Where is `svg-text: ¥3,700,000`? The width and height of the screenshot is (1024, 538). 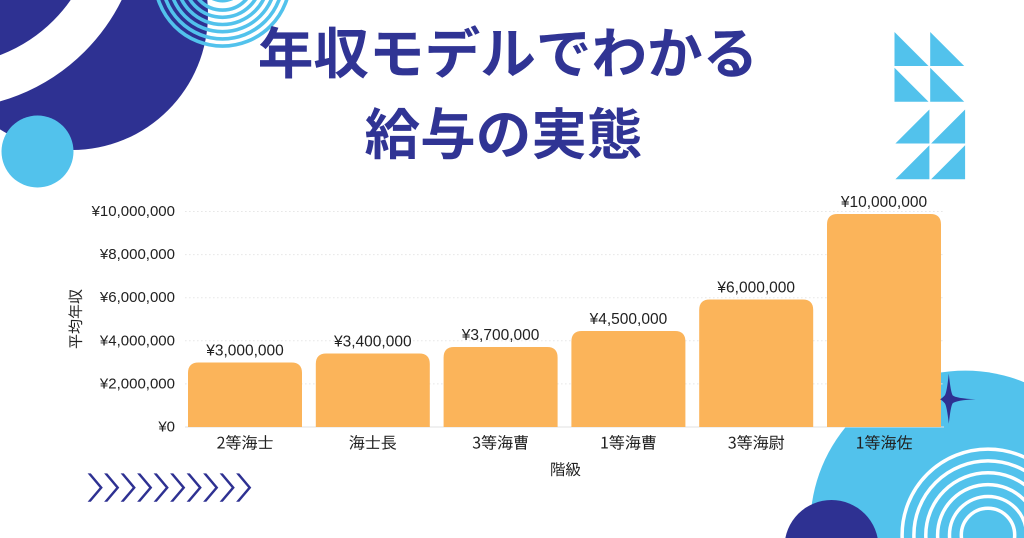 svg-text: ¥3,700,000 is located at coordinates (500, 335).